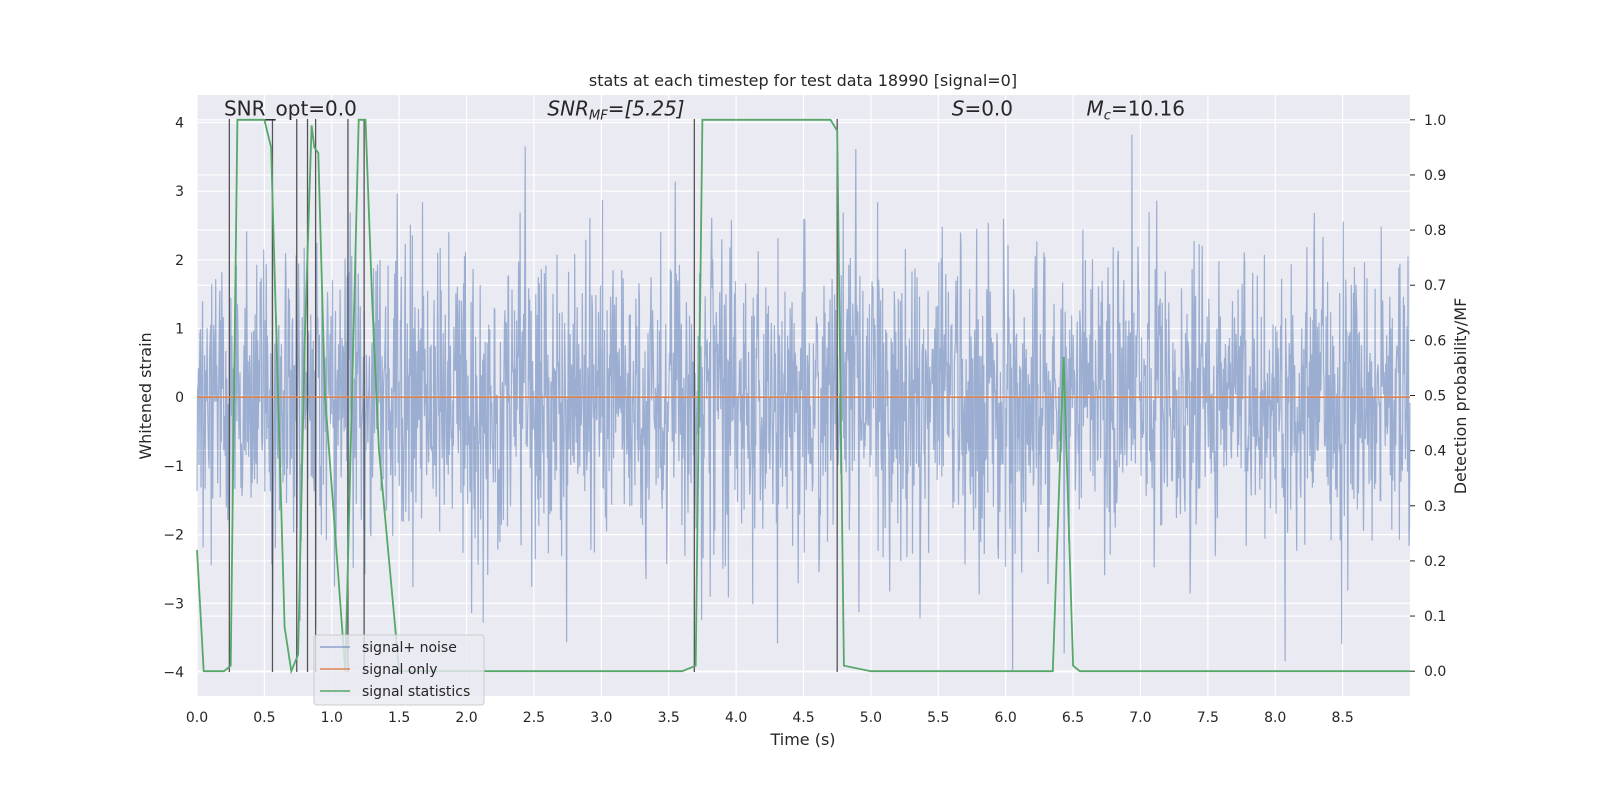  What do you see at coordinates (179, 261) in the screenshot?
I see `y-tick-label: 2` at bounding box center [179, 261].